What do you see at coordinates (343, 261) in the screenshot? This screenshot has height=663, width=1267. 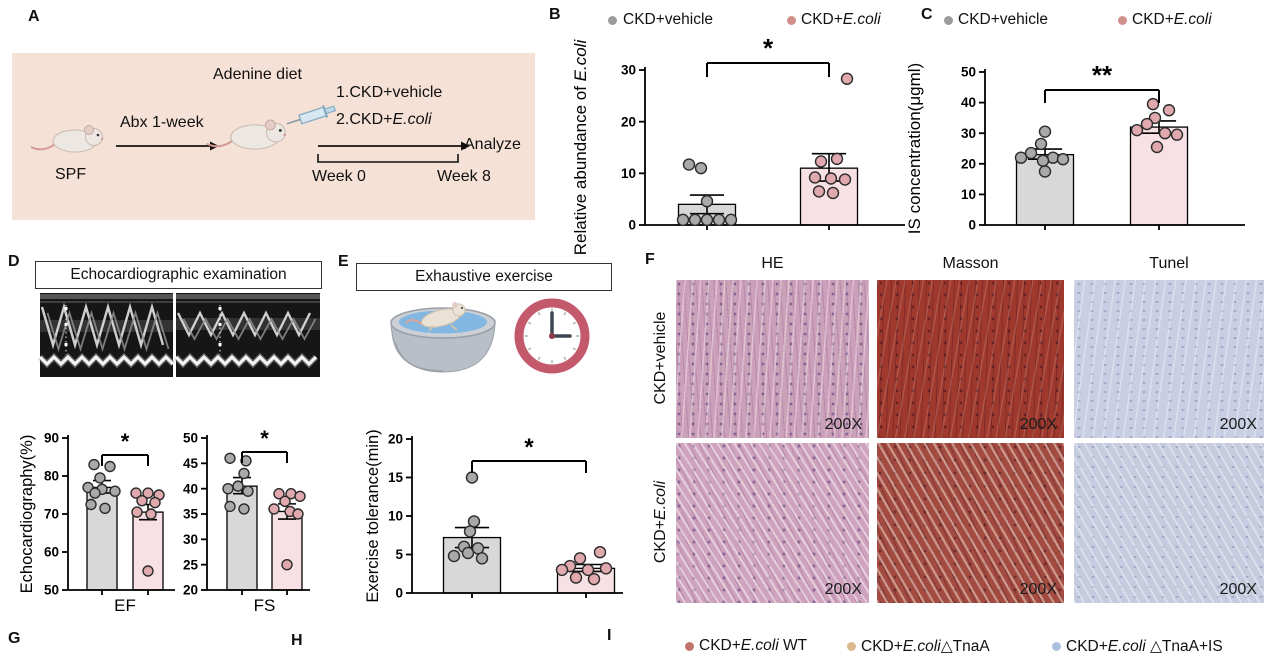 I see `panel-label-e: E` at bounding box center [343, 261].